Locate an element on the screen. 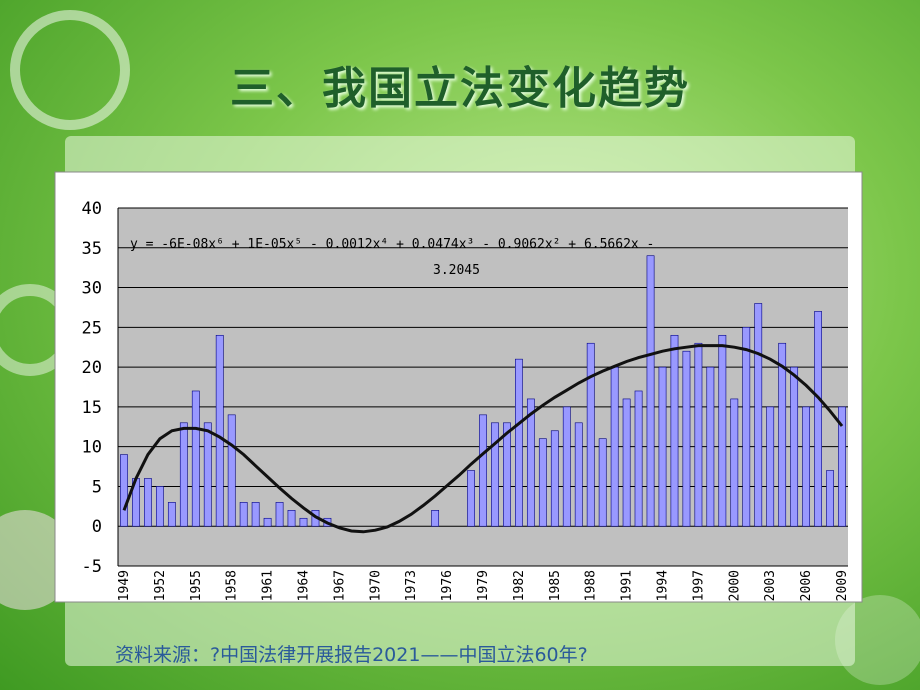 Image resolution: width=920 pixels, height=690 pixels. y-tick-label: 0 is located at coordinates (97, 527).